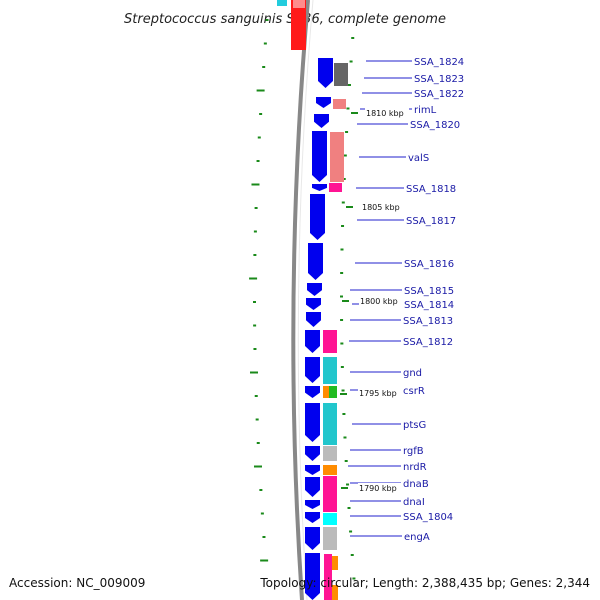 The image size is (600, 600). Describe the element at coordinates (415, 467) in the screenshot. I see `gene-label: nrdR` at that location.